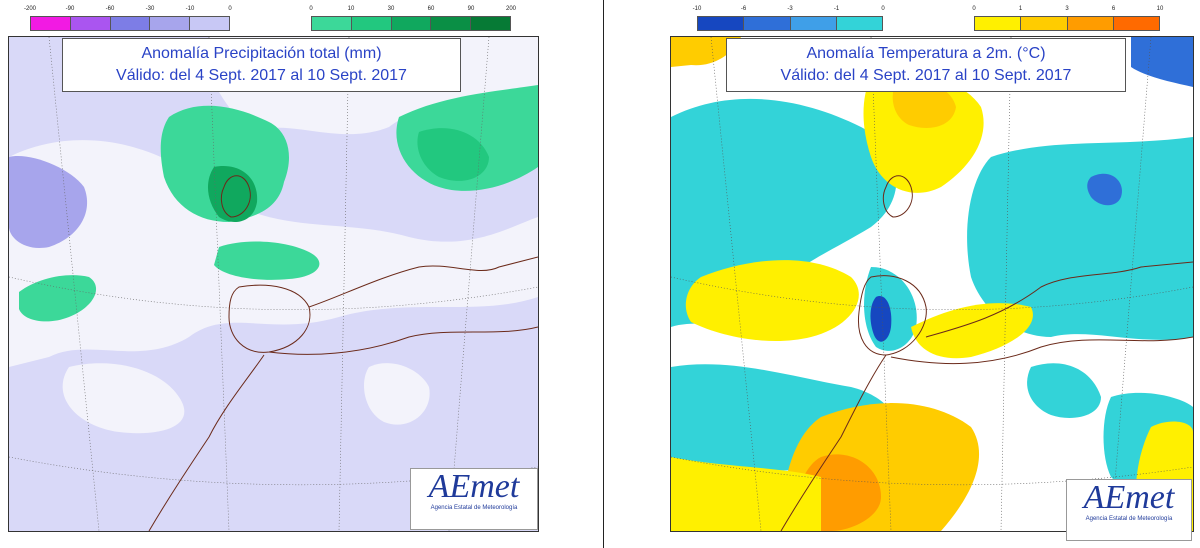 The height and width of the screenshot is (548, 1200). Describe the element at coordinates (746, 494) in the screenshot. I see `temp-west-africa-warm` at that location.